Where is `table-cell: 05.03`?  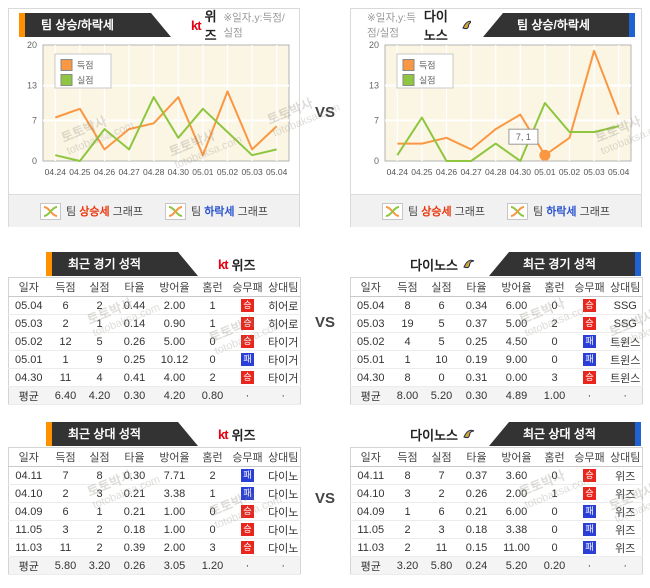
table-cell: 05.03 is located at coordinates (370, 323).